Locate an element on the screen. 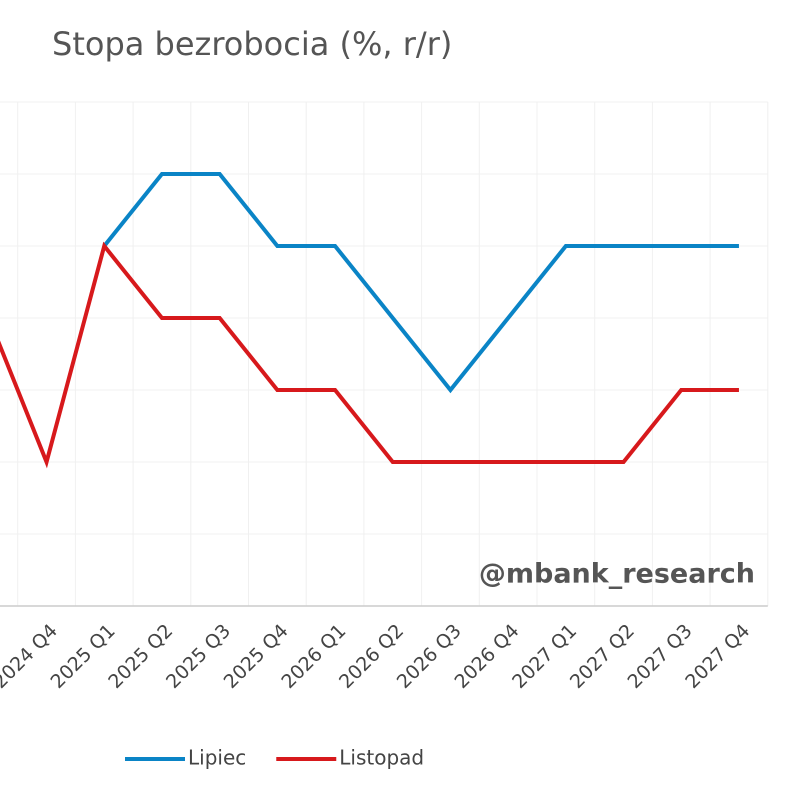 This screenshot has height=800, width=800. watermark: @mbank_research is located at coordinates (617, 574).